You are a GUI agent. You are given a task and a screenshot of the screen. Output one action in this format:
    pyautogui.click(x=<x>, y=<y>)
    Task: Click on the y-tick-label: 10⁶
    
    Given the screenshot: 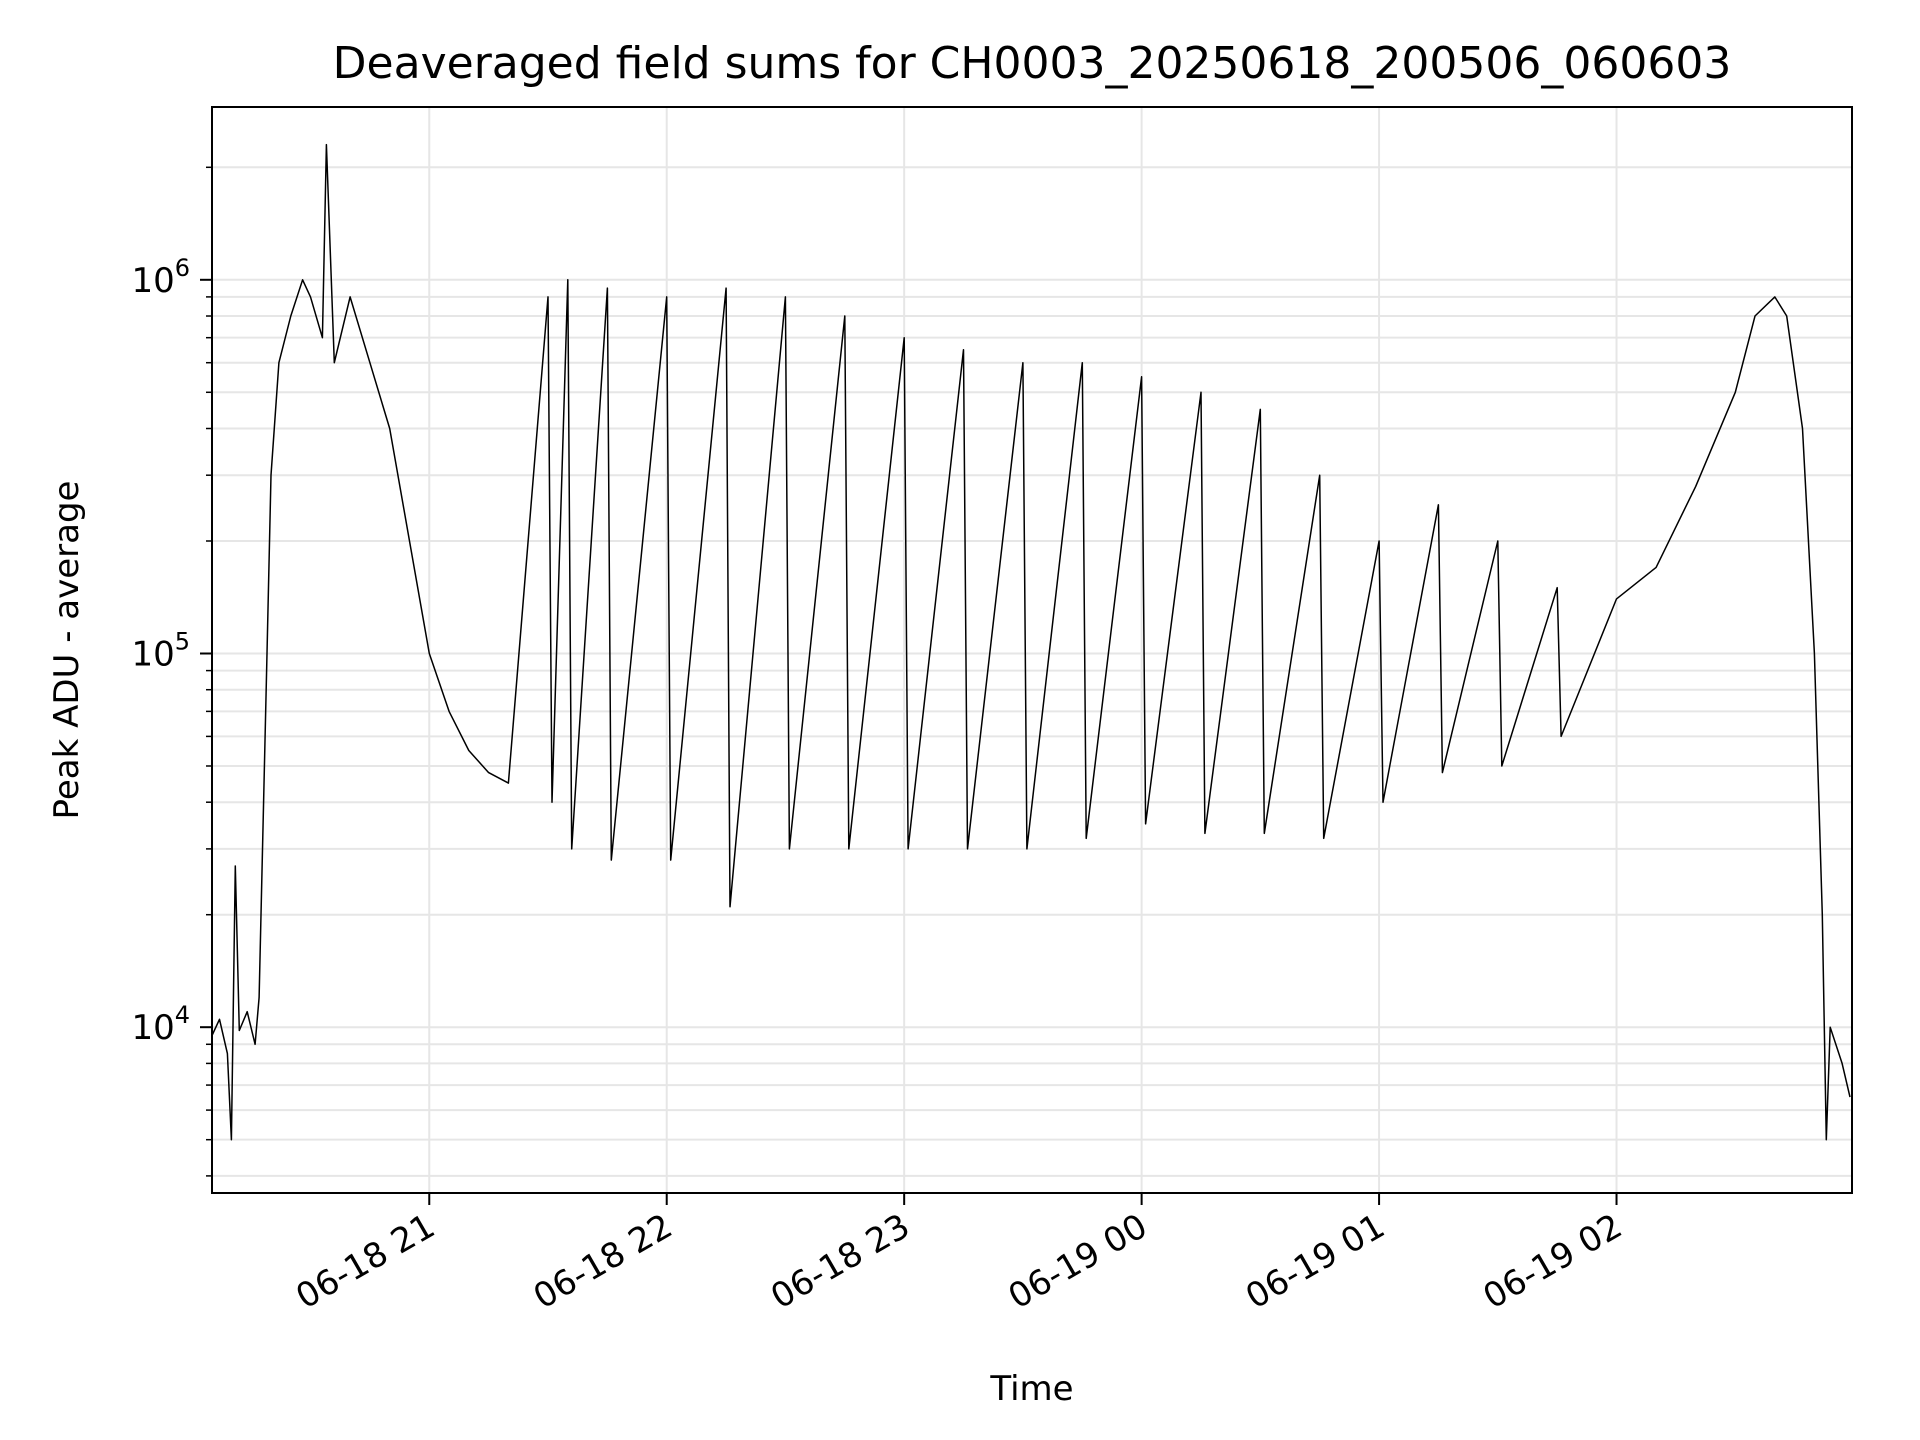 What is the action you would take?
    pyautogui.click(x=160, y=277)
    